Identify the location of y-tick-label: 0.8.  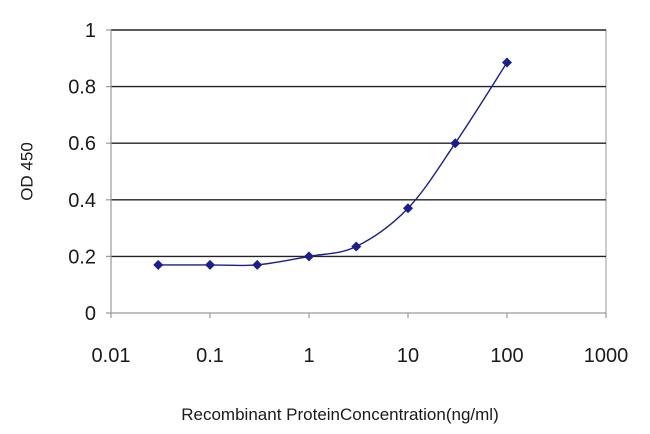
(82, 88).